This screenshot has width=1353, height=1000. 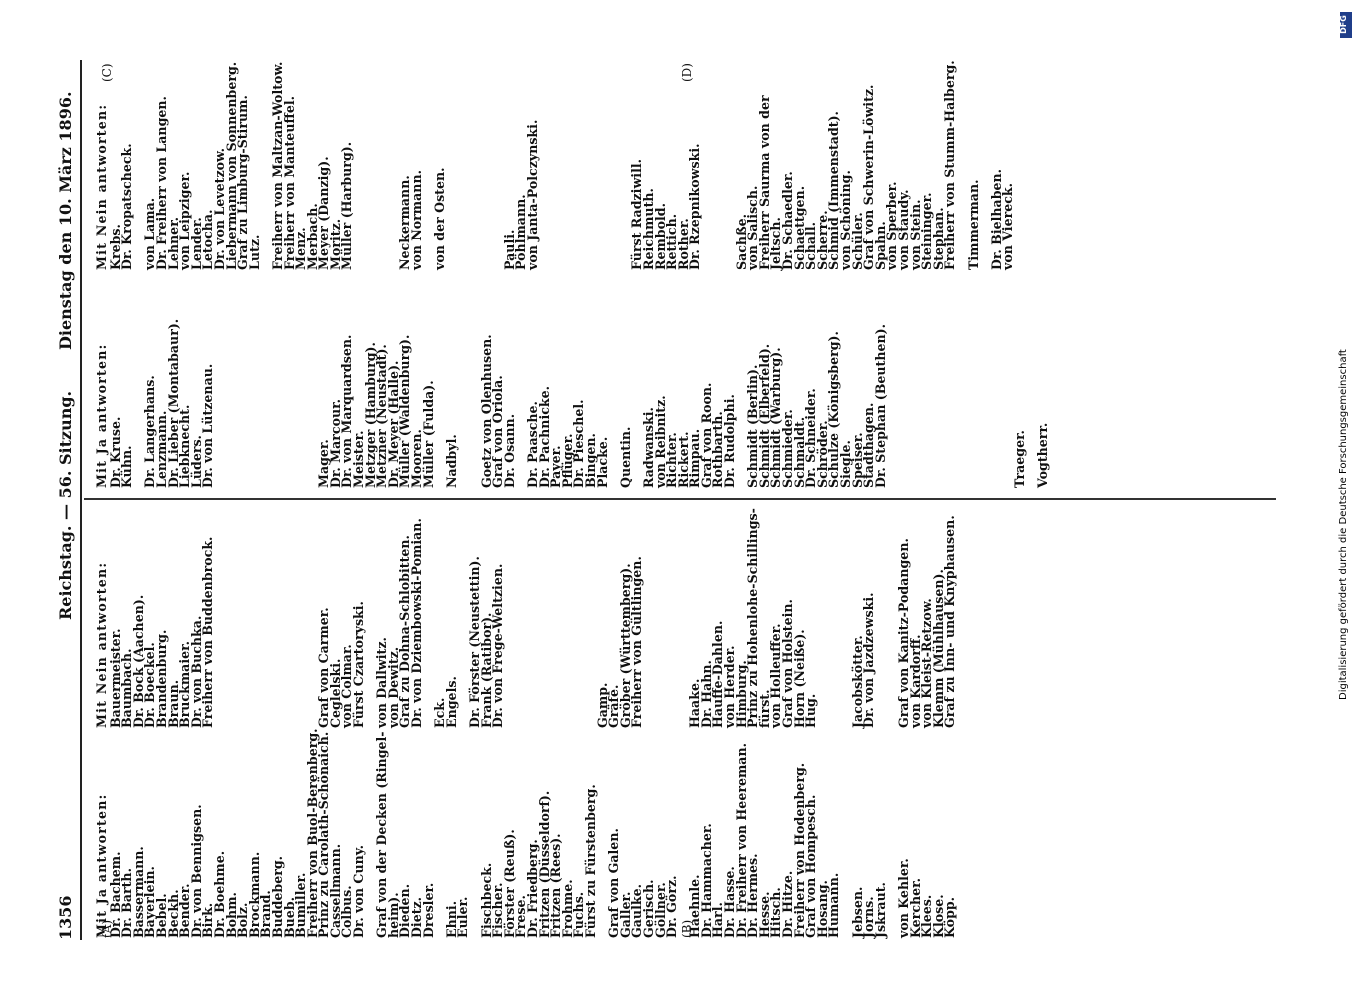 What do you see at coordinates (208, 425) in the screenshot?
I see `member-name: Dr. von Lützenau.` at bounding box center [208, 425].